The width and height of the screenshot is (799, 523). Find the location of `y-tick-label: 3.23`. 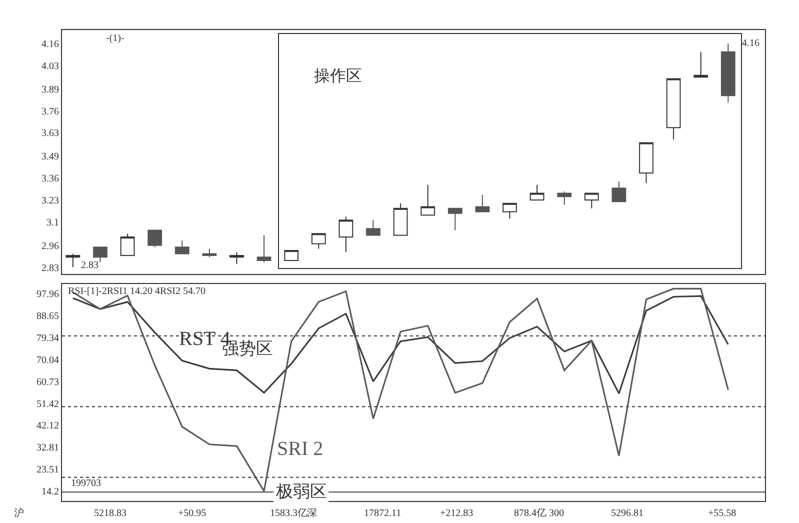

y-tick-label: 3.23 is located at coordinates (50, 200).